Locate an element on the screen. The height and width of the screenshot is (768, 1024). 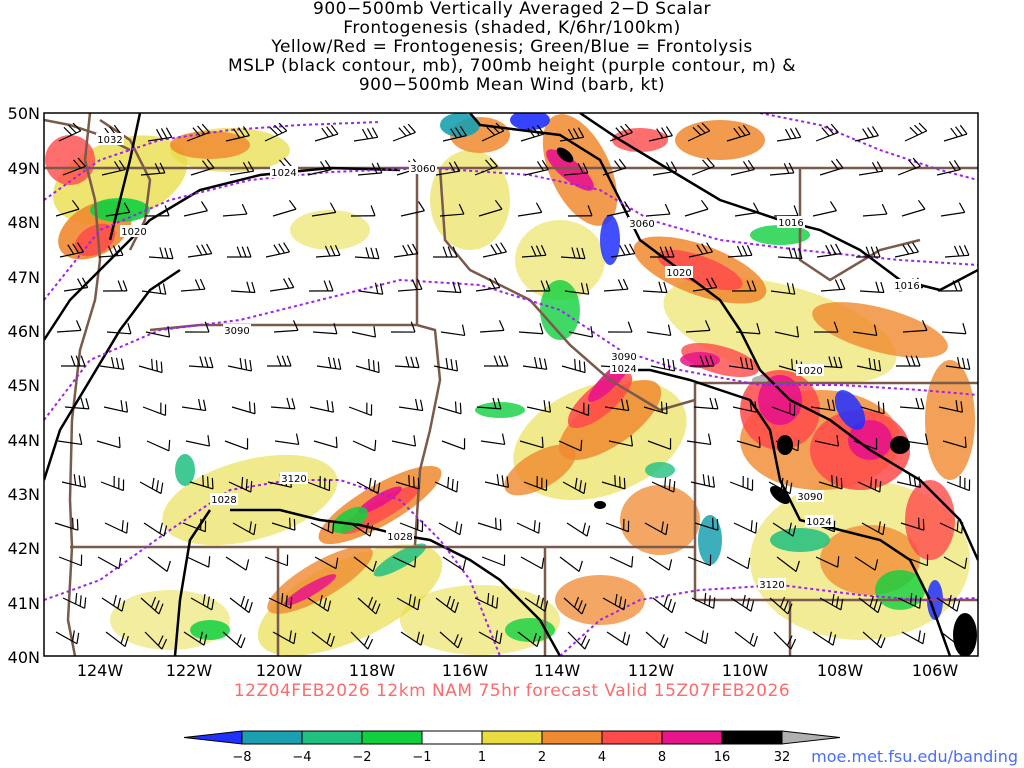
lat-label: 49N is located at coordinates (24, 168).